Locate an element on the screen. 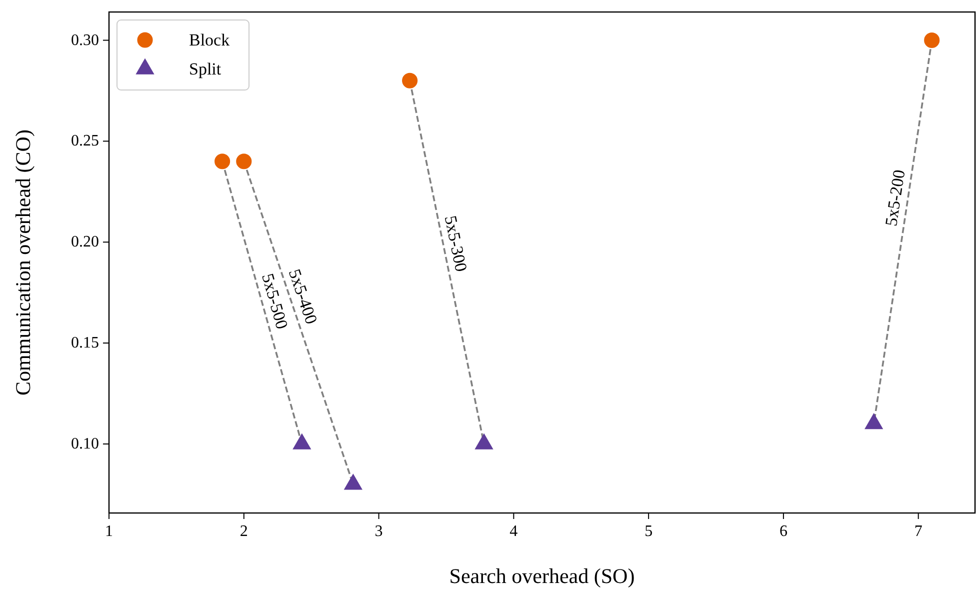  x-tick-label: 4 is located at coordinates (514, 531).